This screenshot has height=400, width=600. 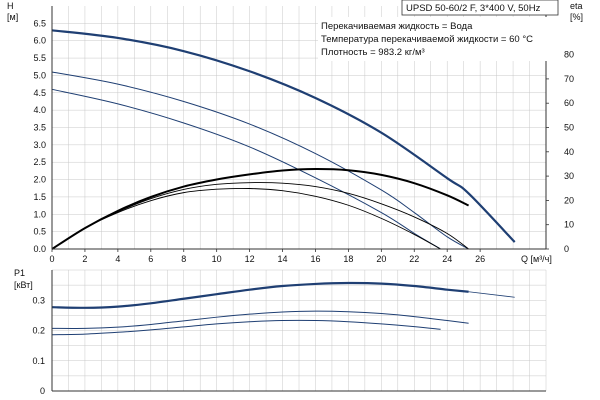 I want to click on y-tick-label: 3.5, so click(x=39, y=128).